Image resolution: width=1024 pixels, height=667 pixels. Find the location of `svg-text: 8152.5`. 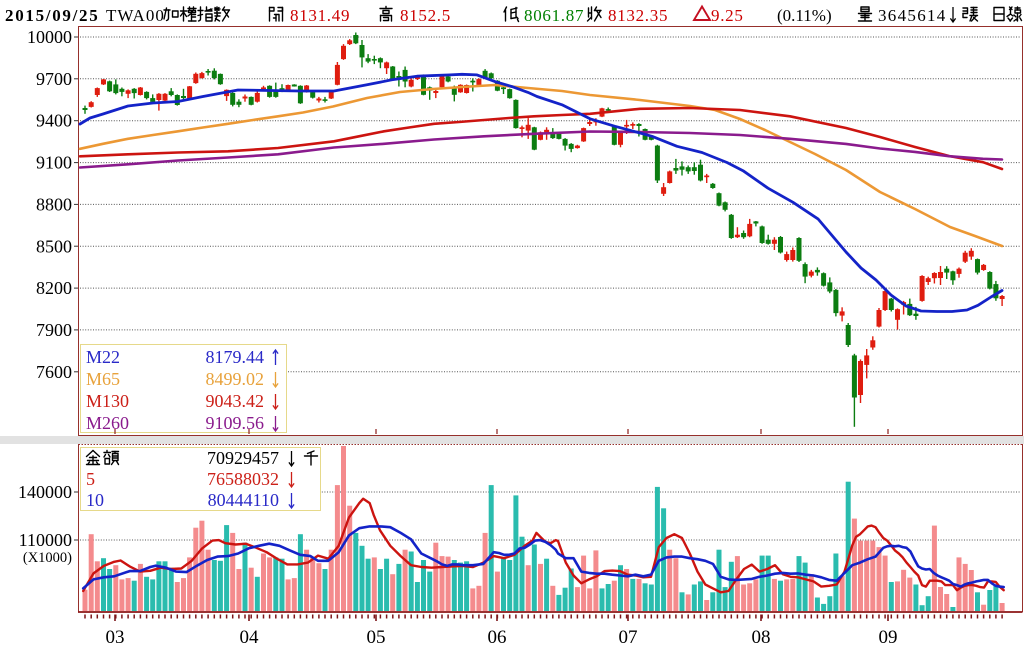

svg-text: 8152.5 is located at coordinates (425, 15).